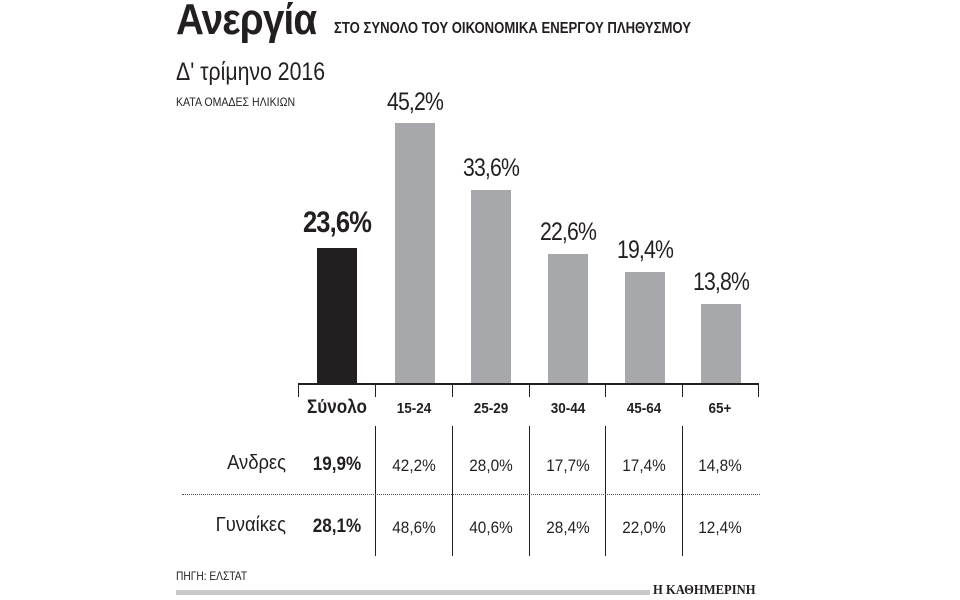 The height and width of the screenshot is (600, 960). I want to click on table-cell: 28,4%, so click(568, 527).